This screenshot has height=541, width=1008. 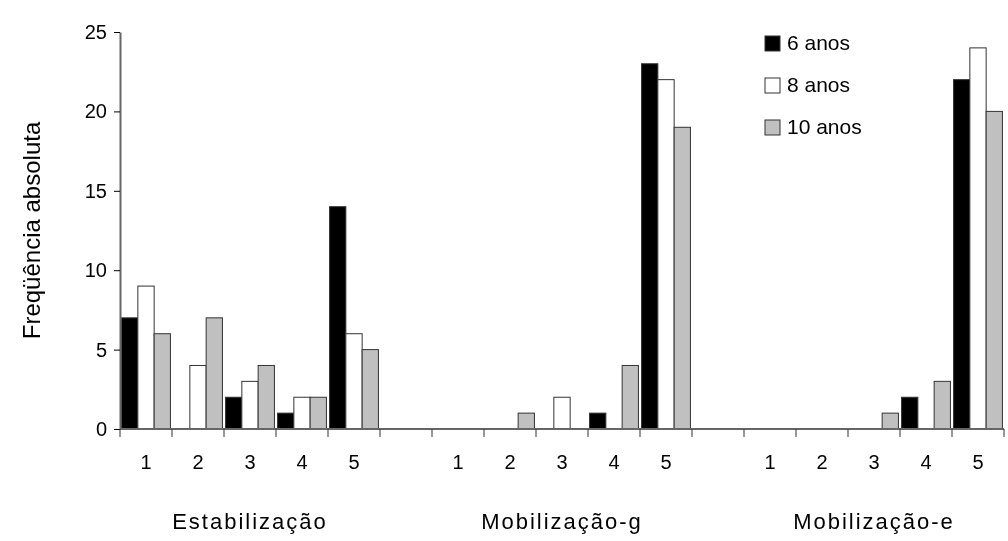 I want to click on text: Mobilização-e, so click(x=874, y=521).